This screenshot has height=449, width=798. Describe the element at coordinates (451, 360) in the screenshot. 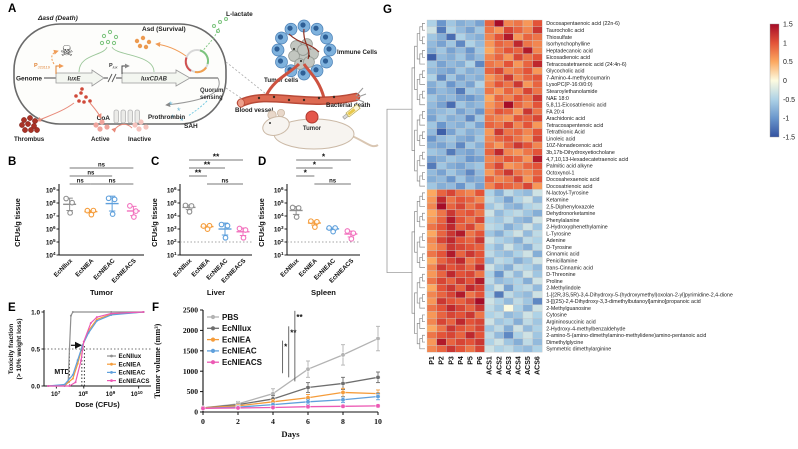

I see `heatmap-col-label: P3` at that location.